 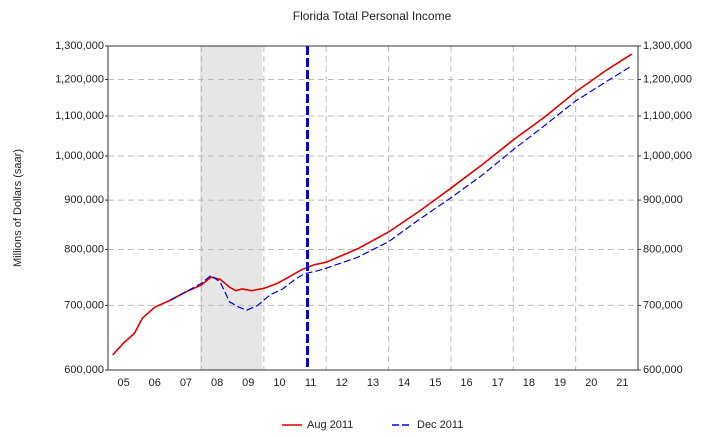 What do you see at coordinates (440, 425) in the screenshot?
I see `legend-label: Dec 2011` at bounding box center [440, 425].